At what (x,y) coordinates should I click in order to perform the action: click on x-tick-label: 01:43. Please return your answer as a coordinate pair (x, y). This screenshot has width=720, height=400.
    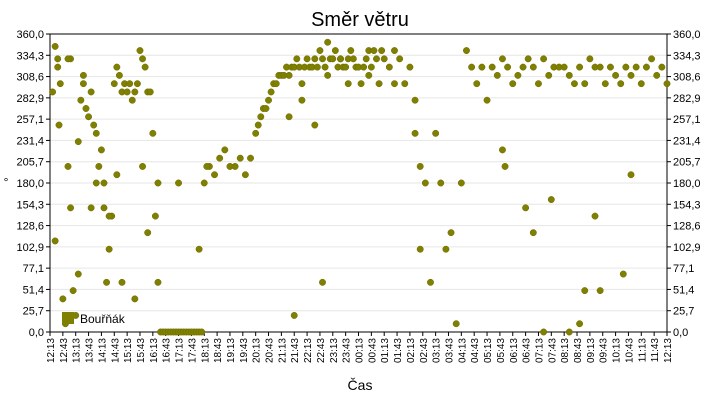
    Looking at the image, I should click on (398, 350).